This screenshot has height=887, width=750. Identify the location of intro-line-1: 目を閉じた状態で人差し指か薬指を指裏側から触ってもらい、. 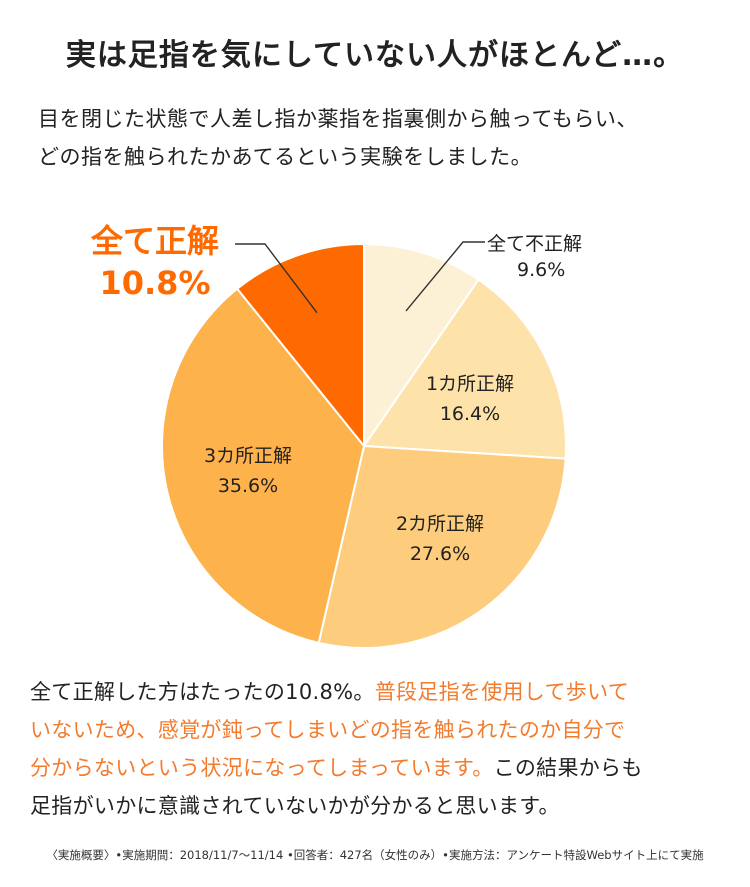
(338, 119).